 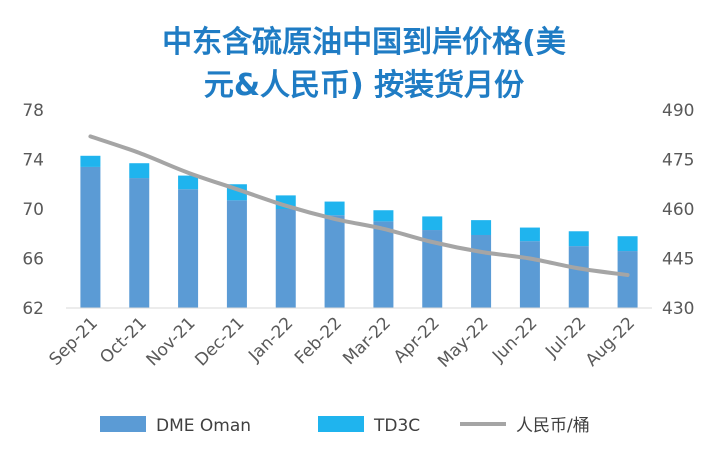 I want to click on right-y-axis: 430 445 460 475 490, so click(x=678, y=210).